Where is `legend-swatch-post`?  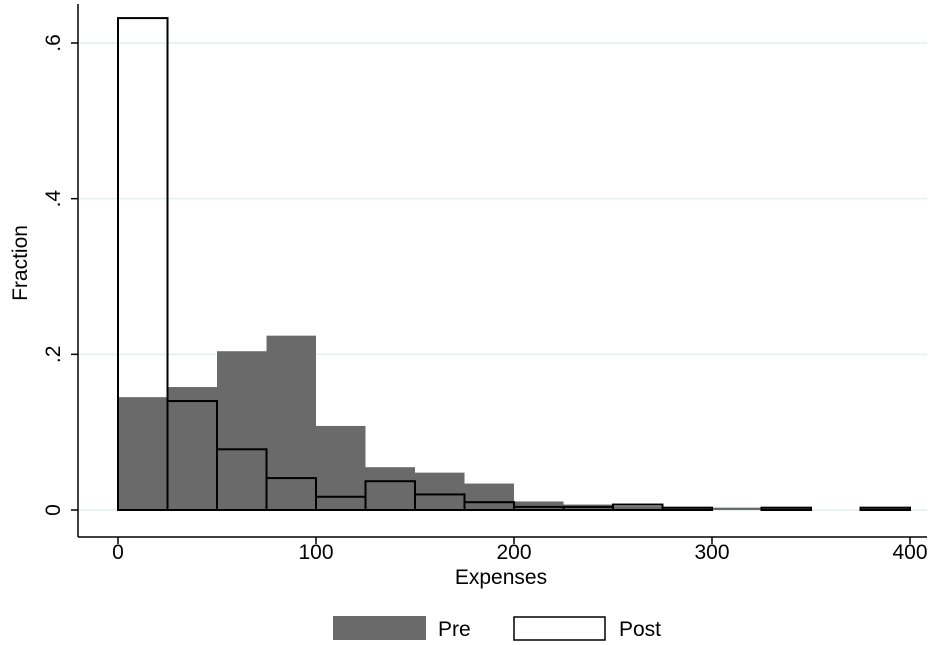
legend-swatch-post is located at coordinates (559, 628).